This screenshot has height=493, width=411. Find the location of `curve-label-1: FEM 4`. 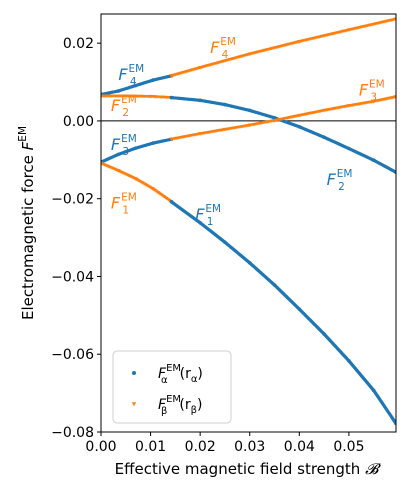

curve-label-1: FEM 4 is located at coordinates (131, 75).